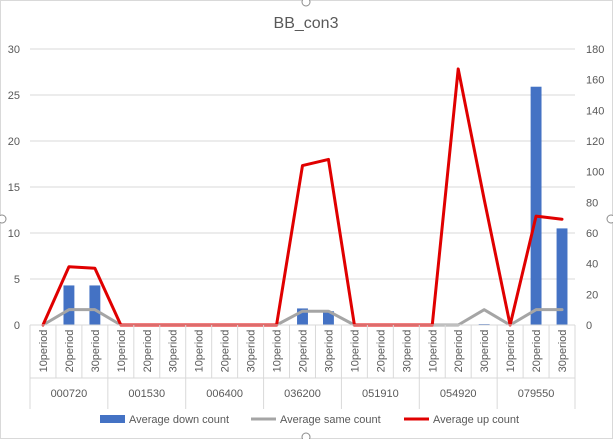  What do you see at coordinates (302, 394) in the screenshot?
I see `group-label: 036200` at bounding box center [302, 394].